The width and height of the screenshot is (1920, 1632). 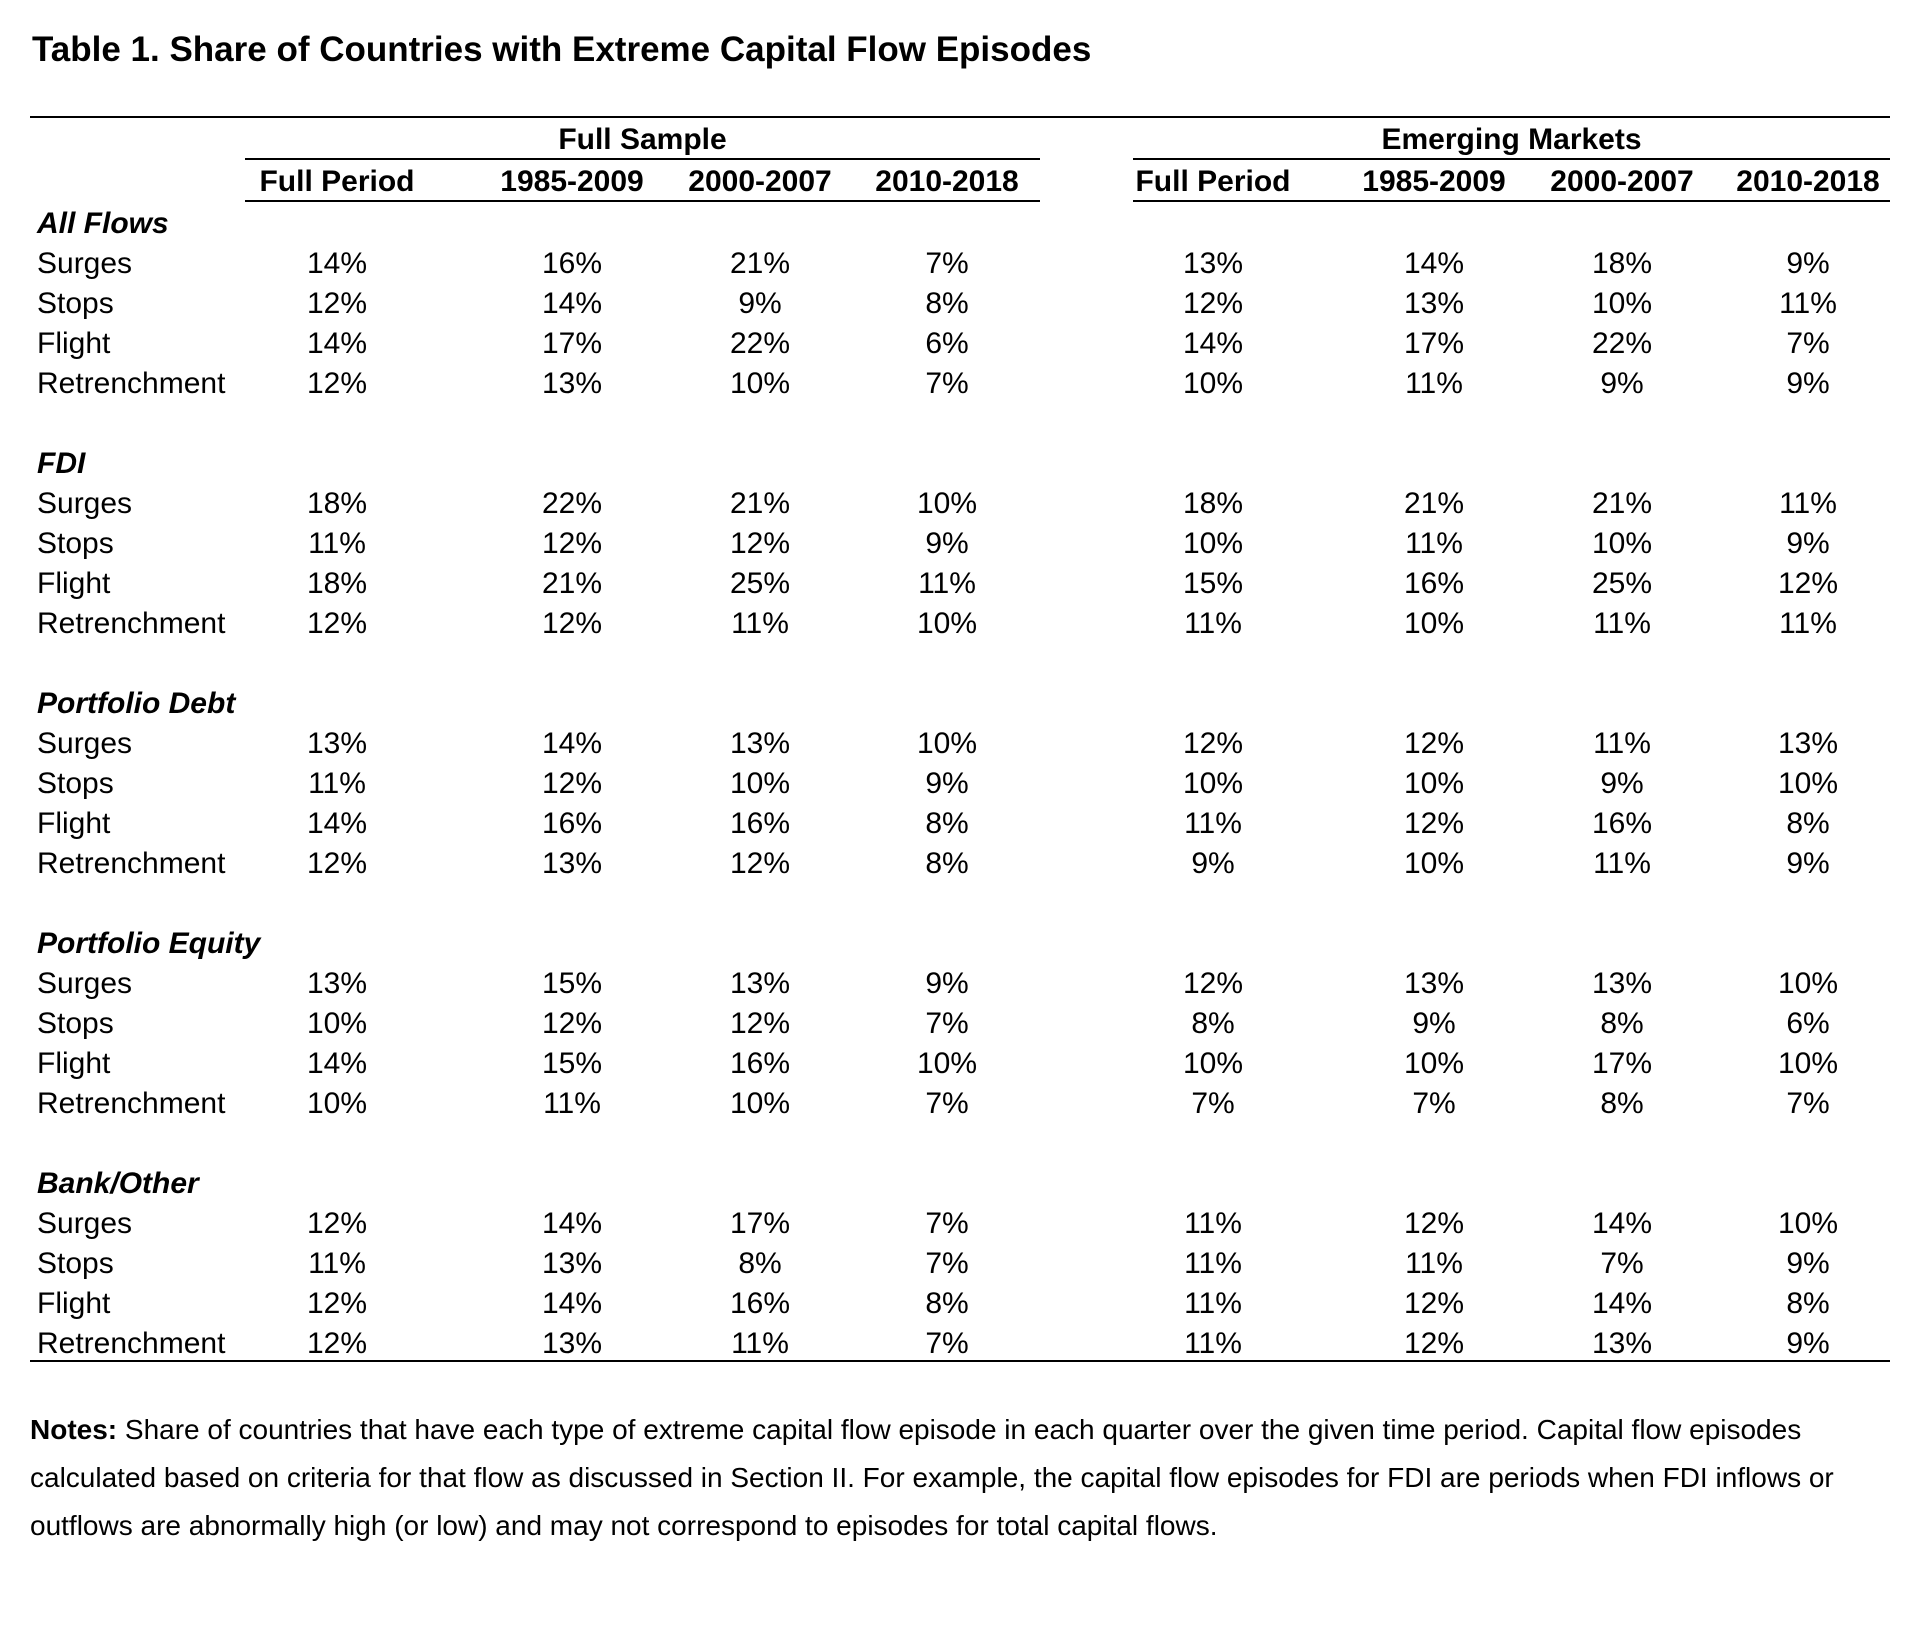 I want to click on table-cell: 16%, so click(x=1434, y=583).